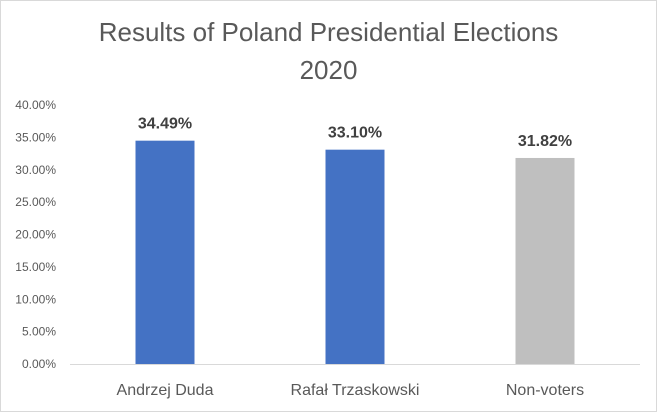 This screenshot has height=412, width=657. Describe the element at coordinates (545, 390) in the screenshot. I see `x-category-label-3: Non-voters` at that location.